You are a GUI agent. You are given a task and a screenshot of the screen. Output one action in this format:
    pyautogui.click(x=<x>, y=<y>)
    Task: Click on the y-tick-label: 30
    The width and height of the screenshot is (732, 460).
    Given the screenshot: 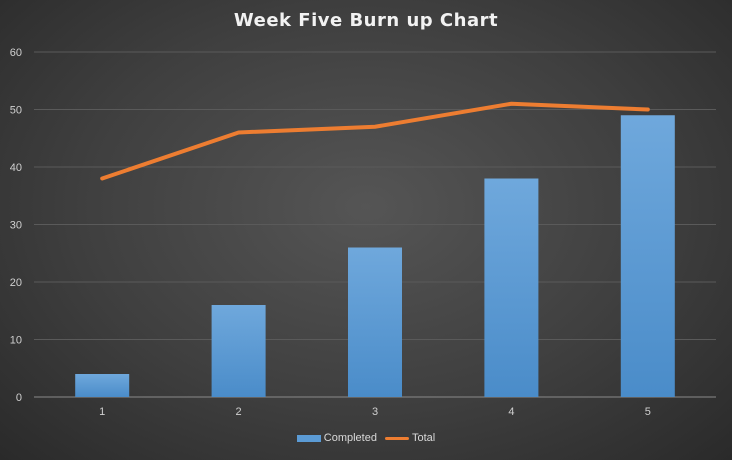 What is the action you would take?
    pyautogui.click(x=16, y=226)
    